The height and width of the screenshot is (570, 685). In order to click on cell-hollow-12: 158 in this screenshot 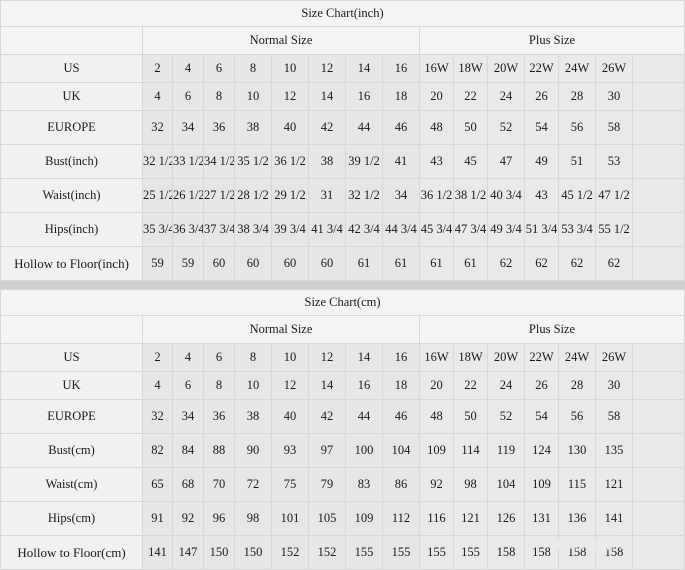, I will do `click(577, 552)`.